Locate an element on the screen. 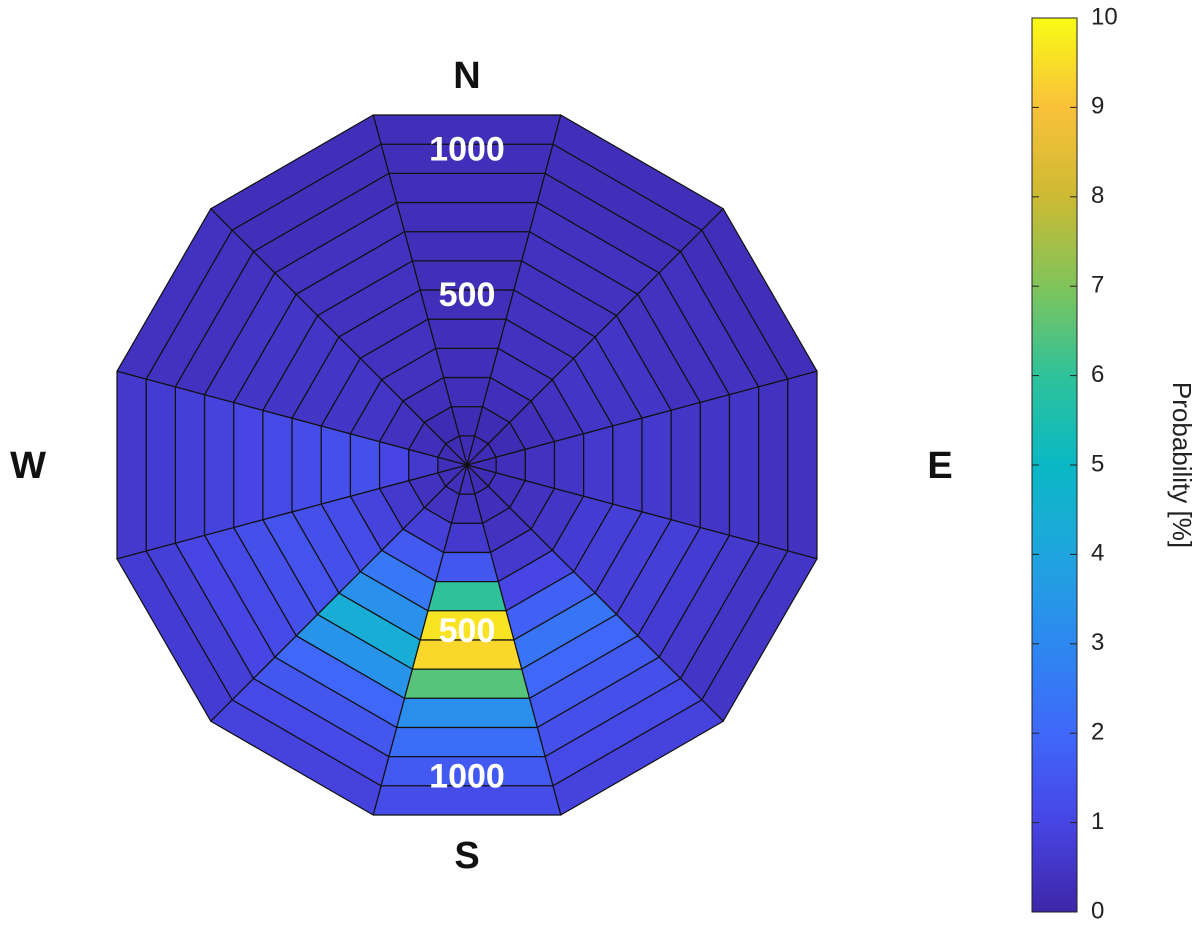  compass-label: S is located at coordinates (466, 856).